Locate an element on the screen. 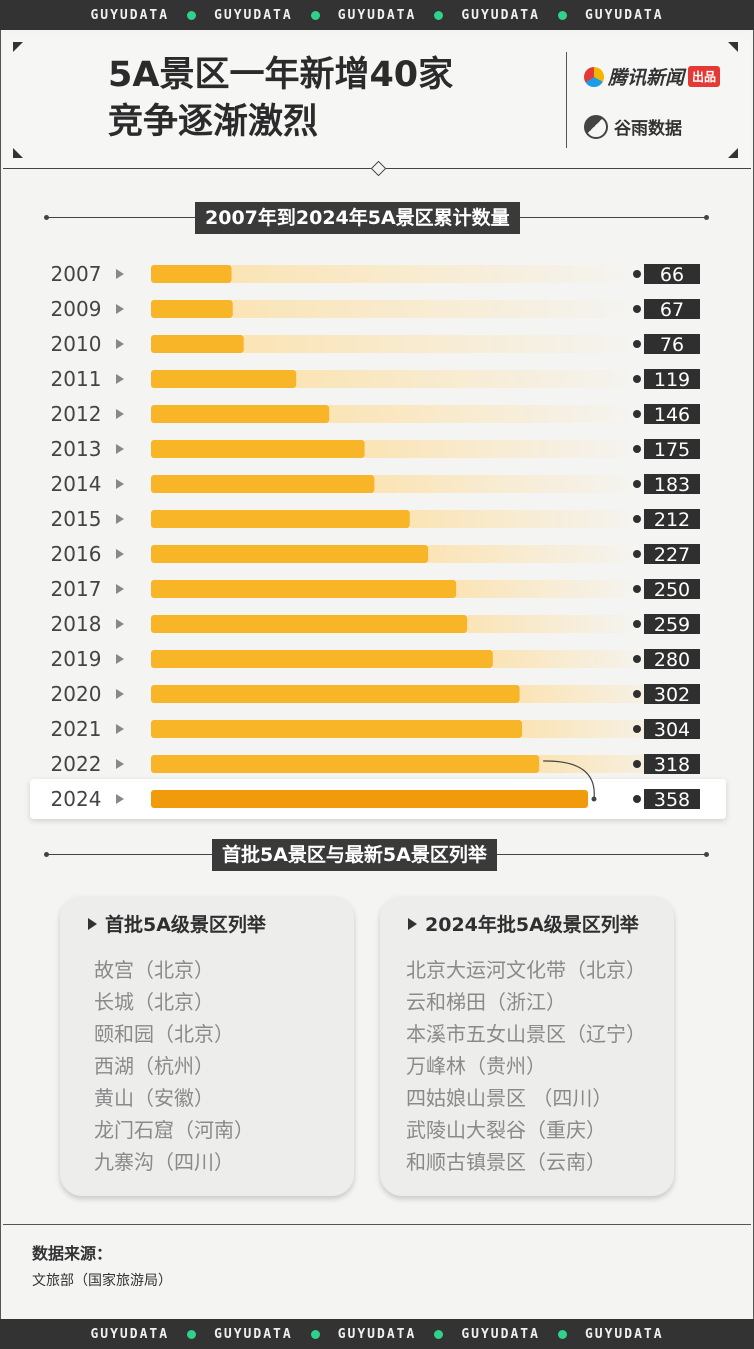 Image resolution: width=754 pixels, height=1349 pixels. list-item: 和顺古镇景区（云南） is located at coordinates (506, 1162).